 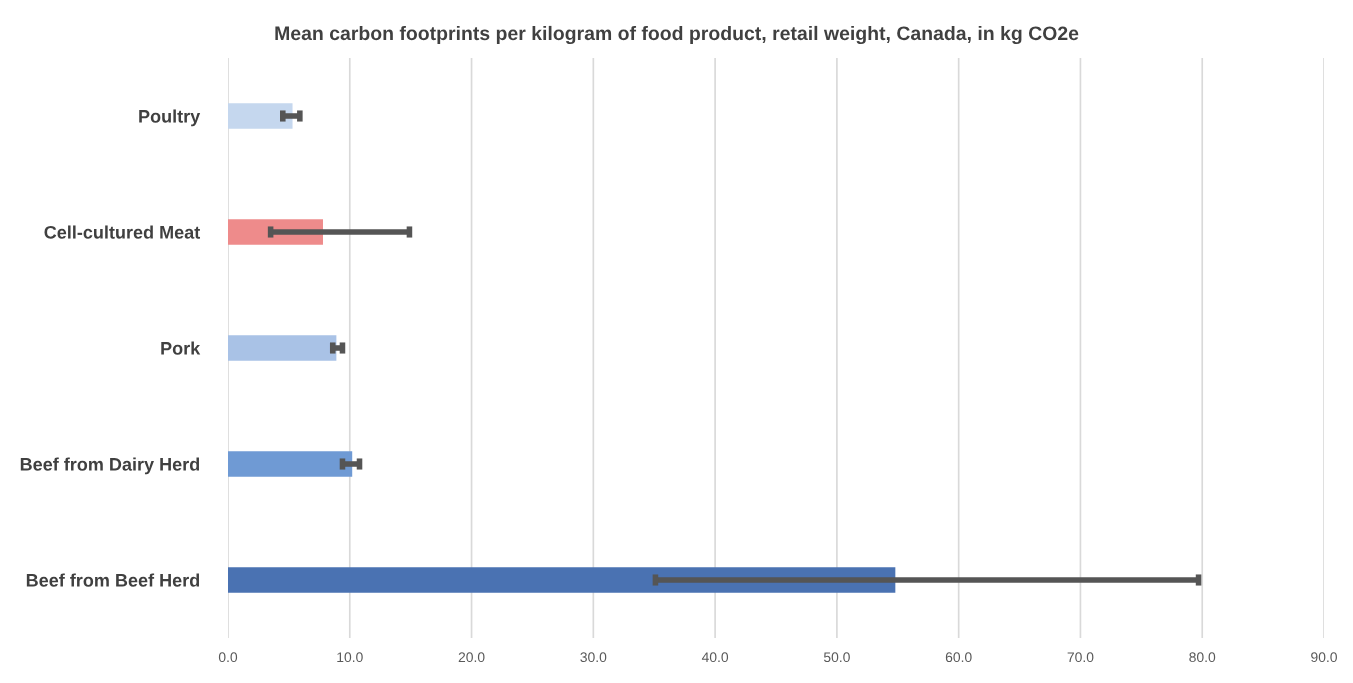 What do you see at coordinates (1080, 657) in the screenshot?
I see `x-tick-label: 70.0` at bounding box center [1080, 657].